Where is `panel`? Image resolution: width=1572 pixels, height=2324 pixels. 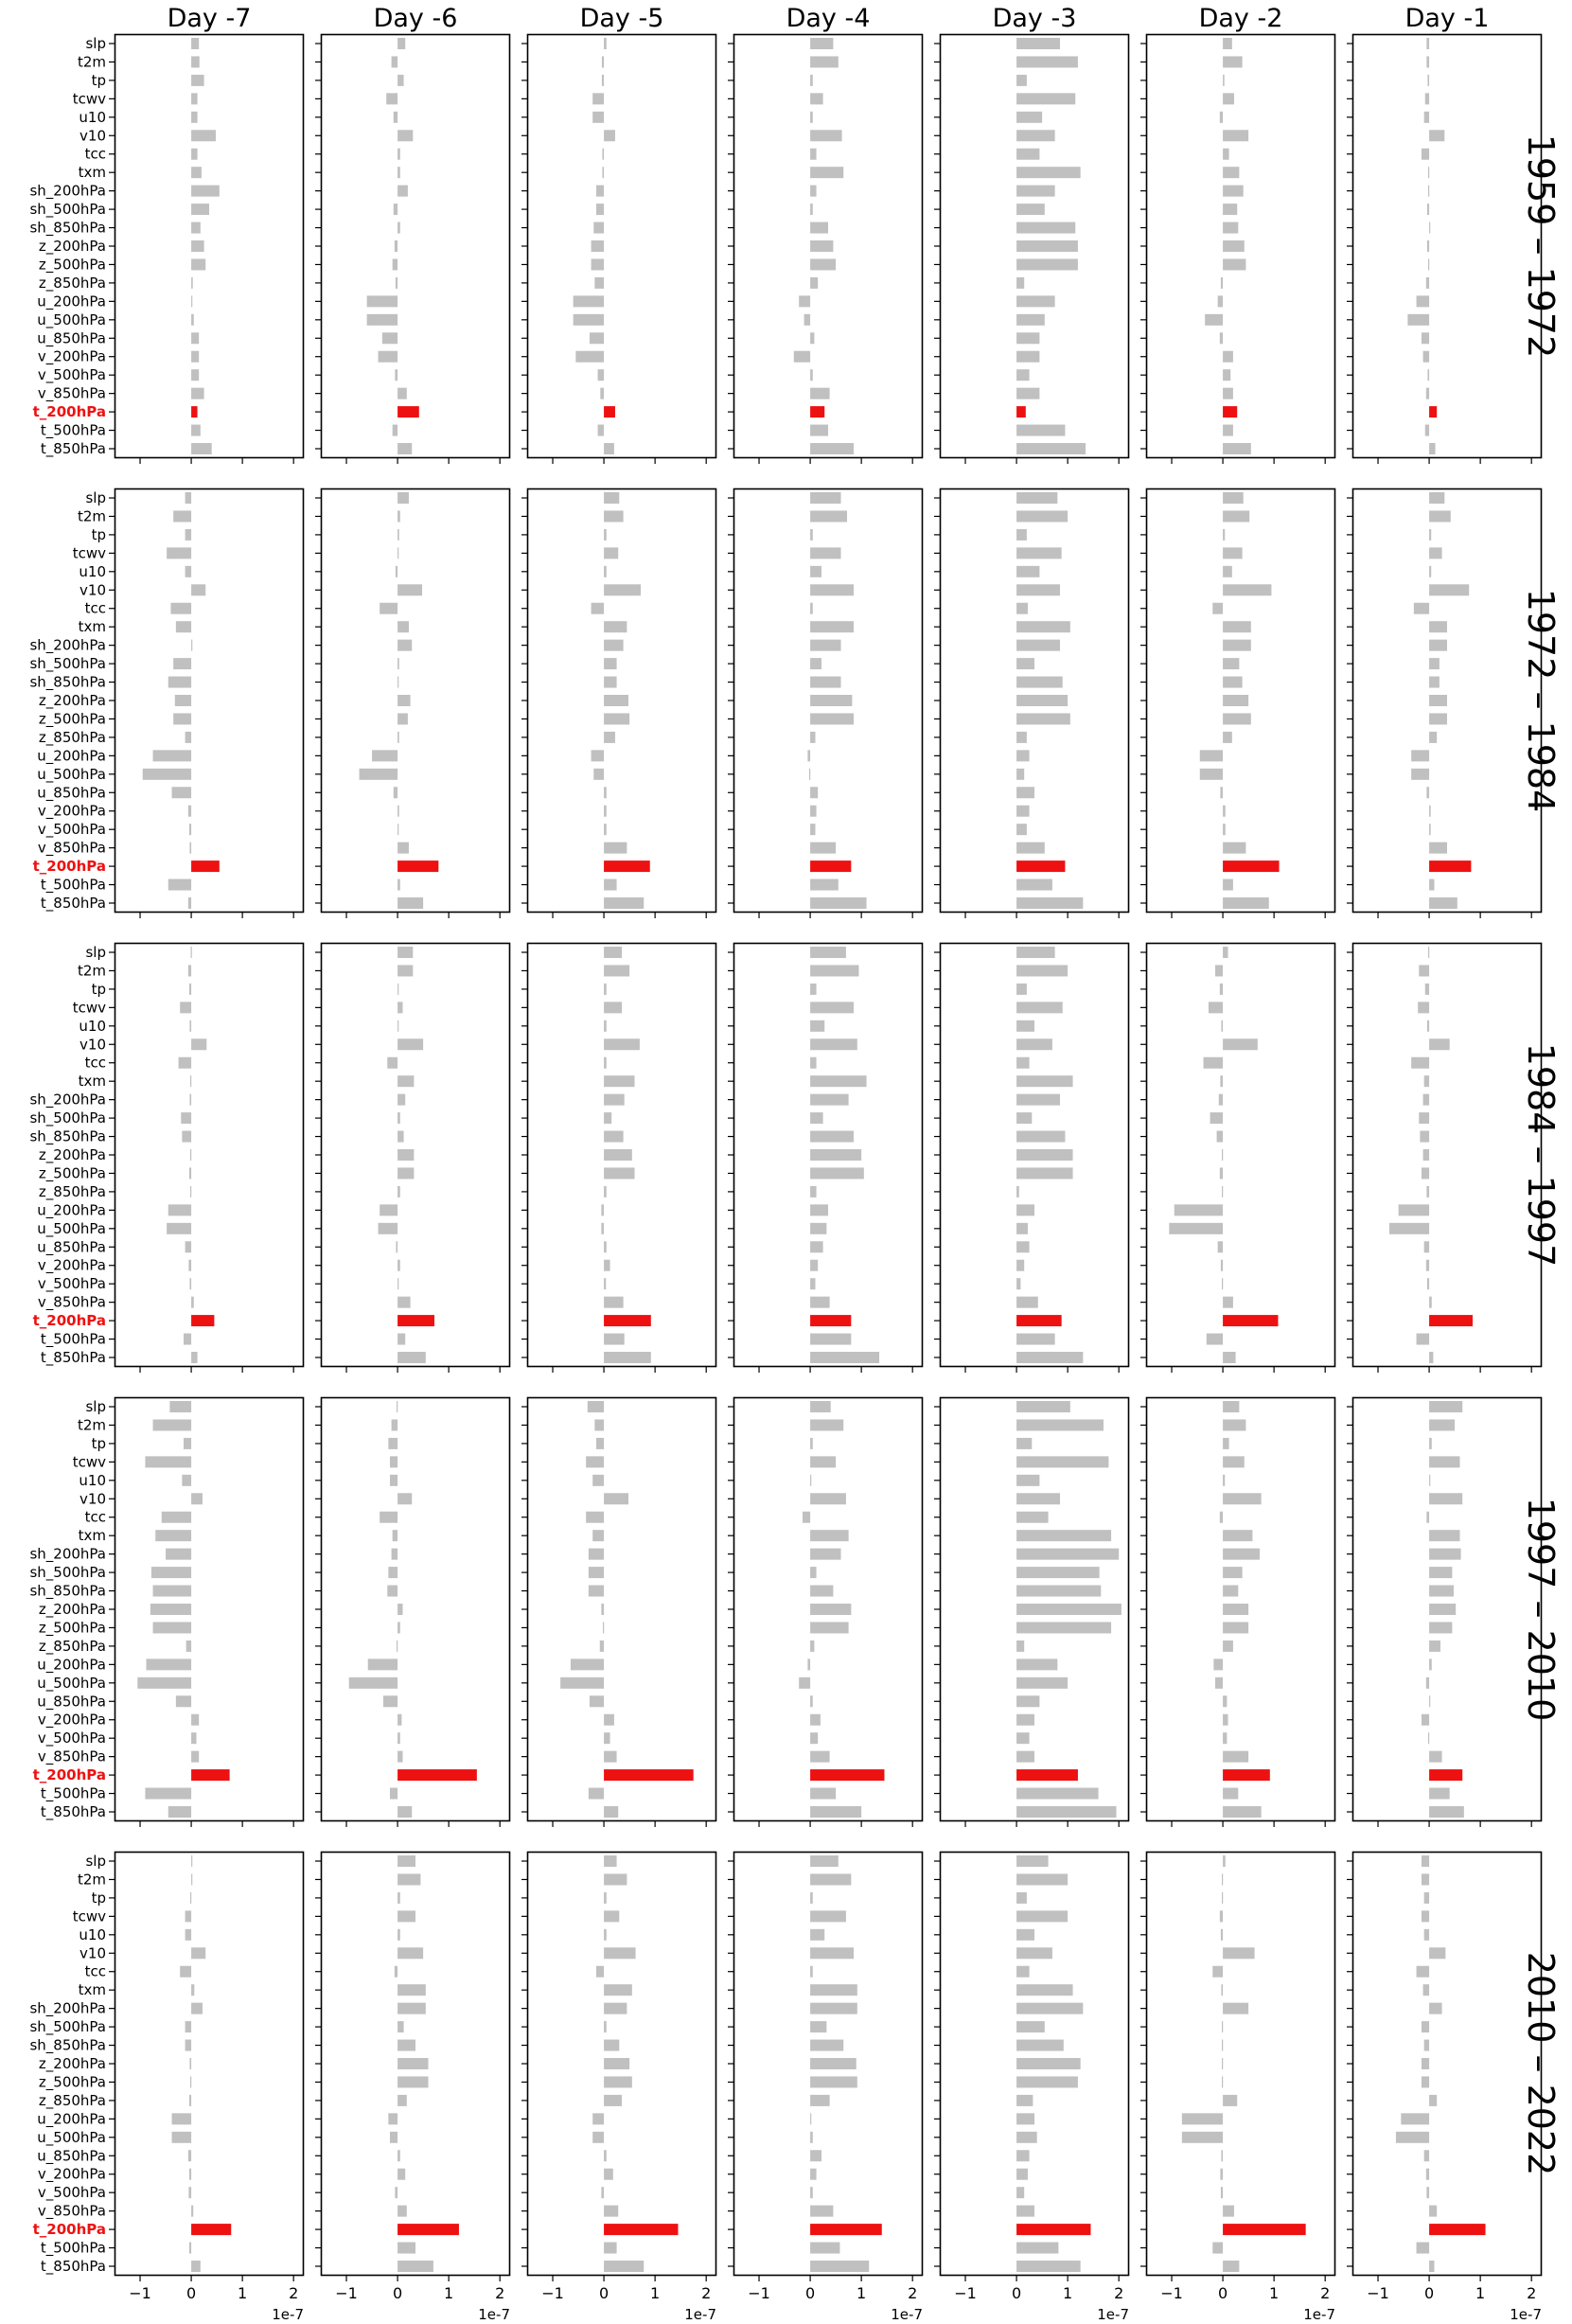 panel is located at coordinates (826, 1611).